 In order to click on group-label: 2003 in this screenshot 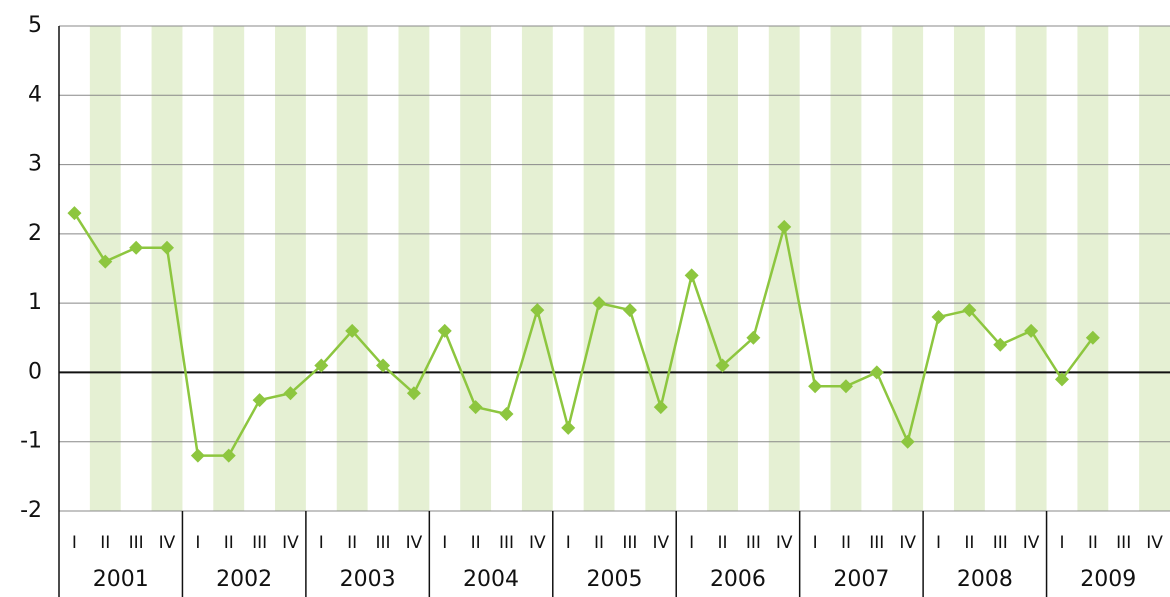, I will do `click(368, 579)`.